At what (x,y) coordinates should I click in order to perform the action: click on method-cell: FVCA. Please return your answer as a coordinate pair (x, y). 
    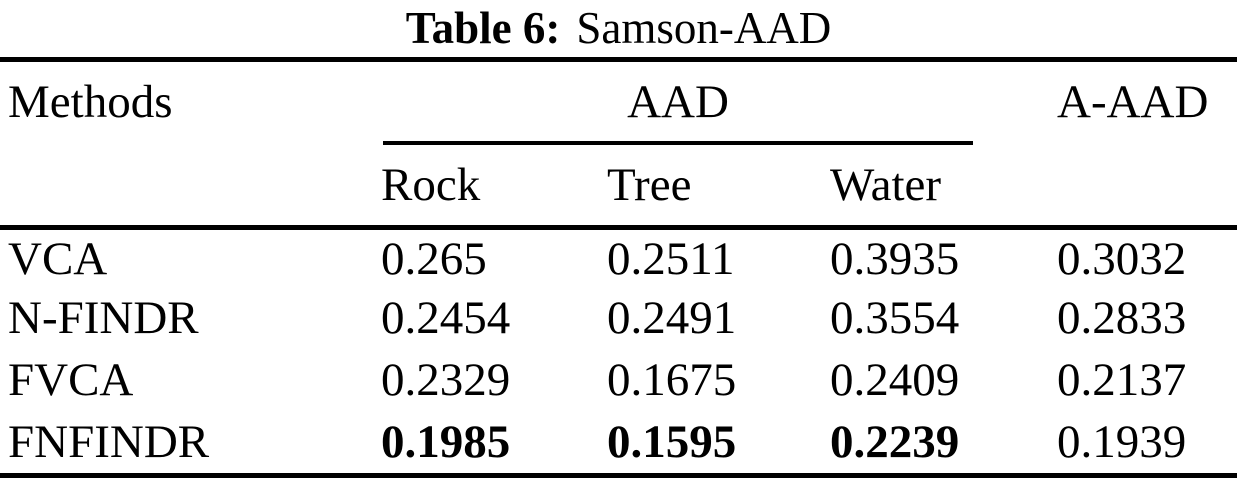
    Looking at the image, I should click on (71, 380).